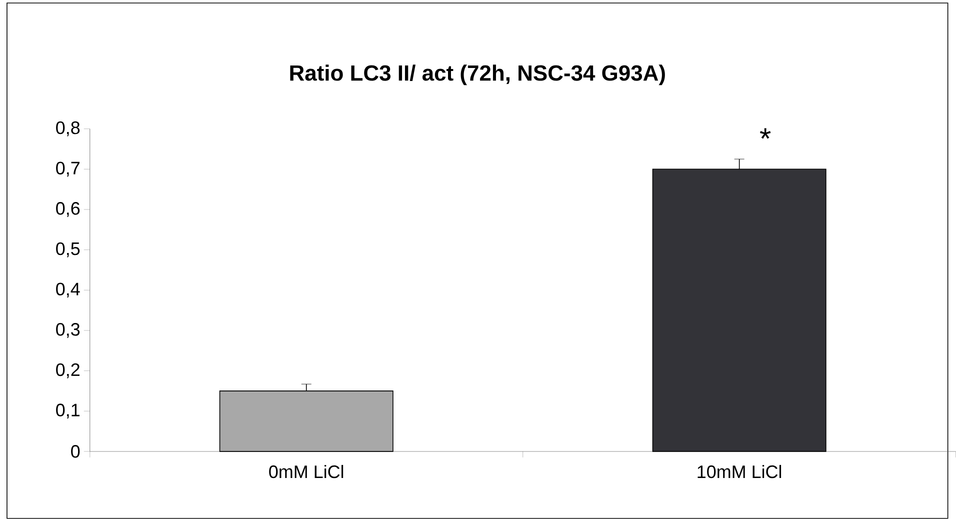  What do you see at coordinates (68, 209) in the screenshot?
I see `y-tick-label: 0,6` at bounding box center [68, 209].